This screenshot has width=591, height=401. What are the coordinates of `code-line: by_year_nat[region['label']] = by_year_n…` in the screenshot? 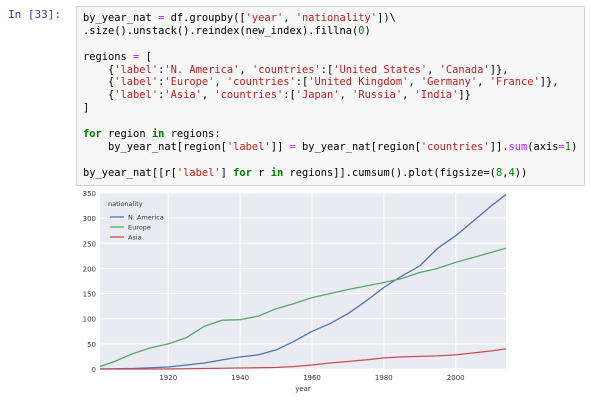 It's located at (330, 146).